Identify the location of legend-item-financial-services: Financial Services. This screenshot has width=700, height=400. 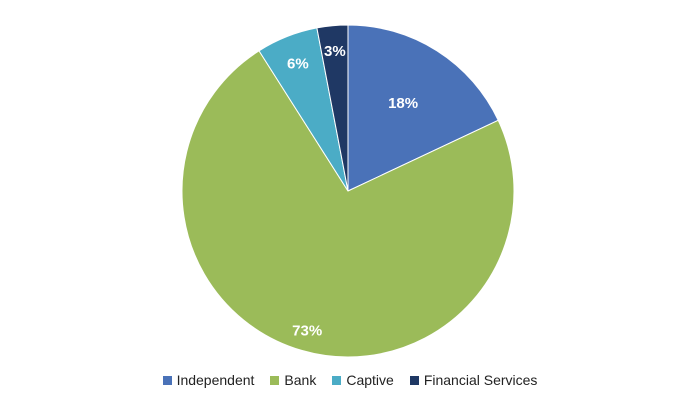
(473, 380).